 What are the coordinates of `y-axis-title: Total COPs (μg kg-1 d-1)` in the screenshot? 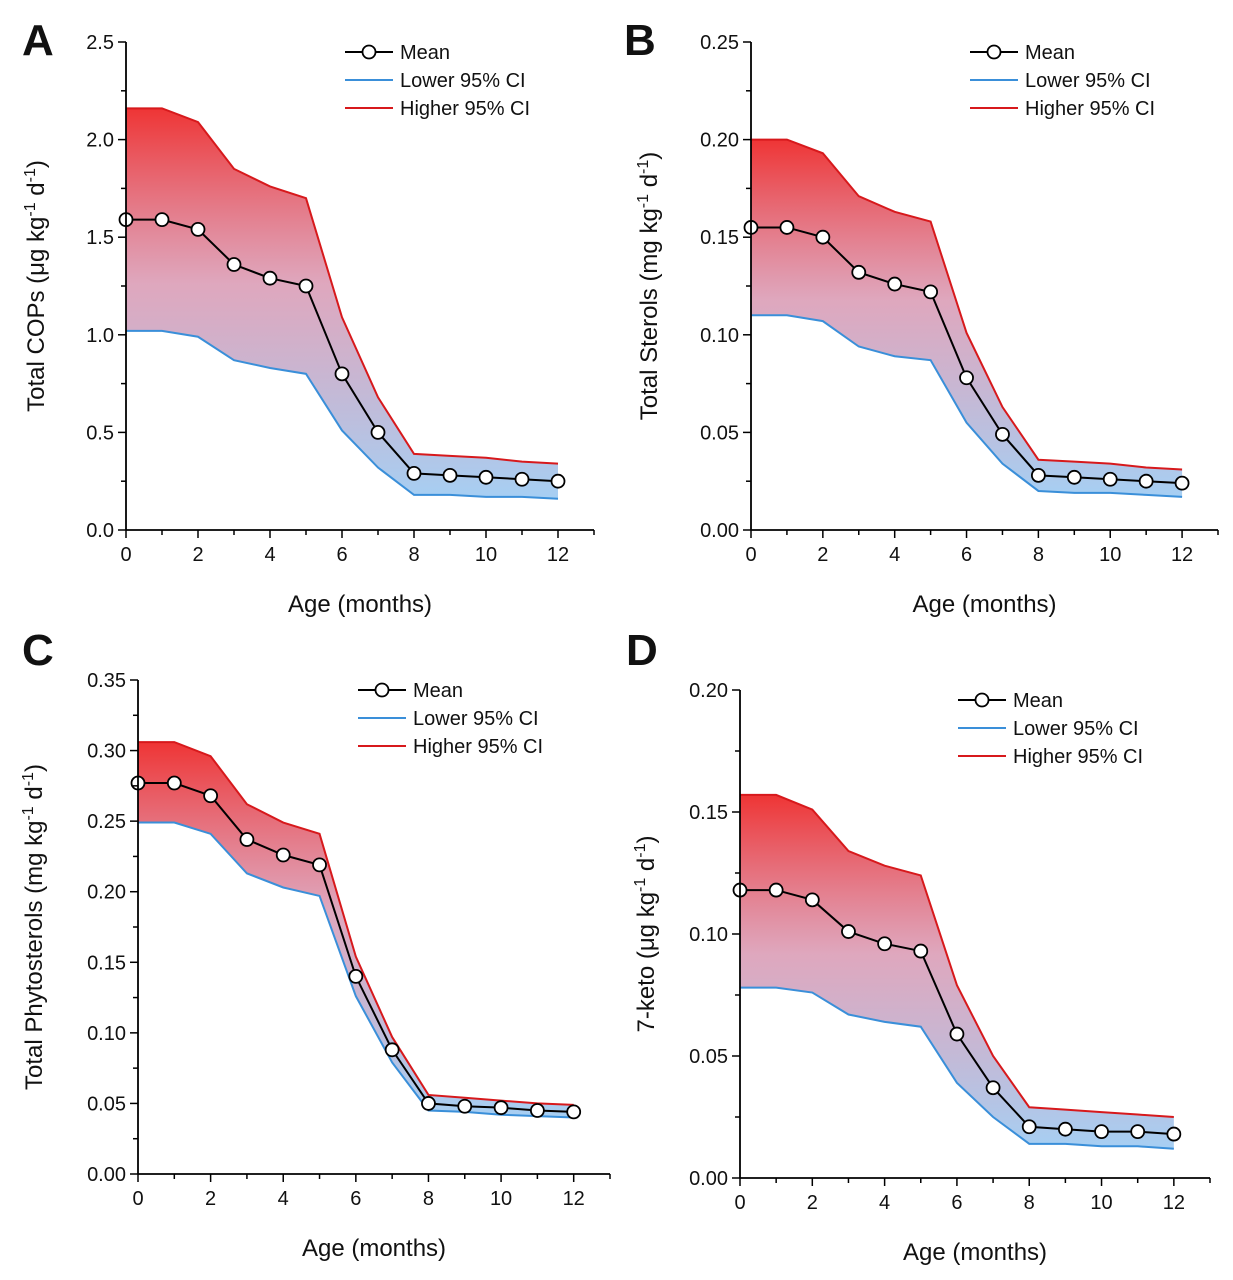 It's located at (36, 286).